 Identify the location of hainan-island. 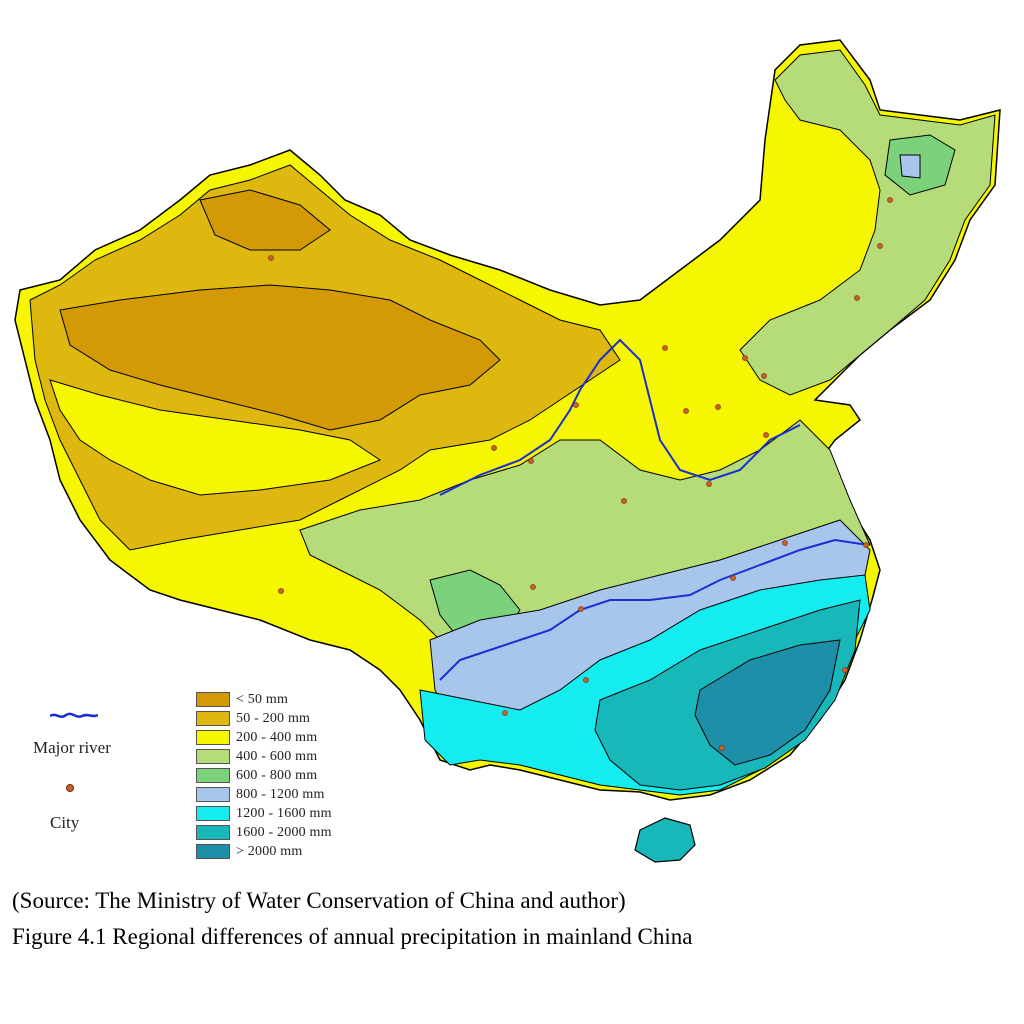
(665, 840).